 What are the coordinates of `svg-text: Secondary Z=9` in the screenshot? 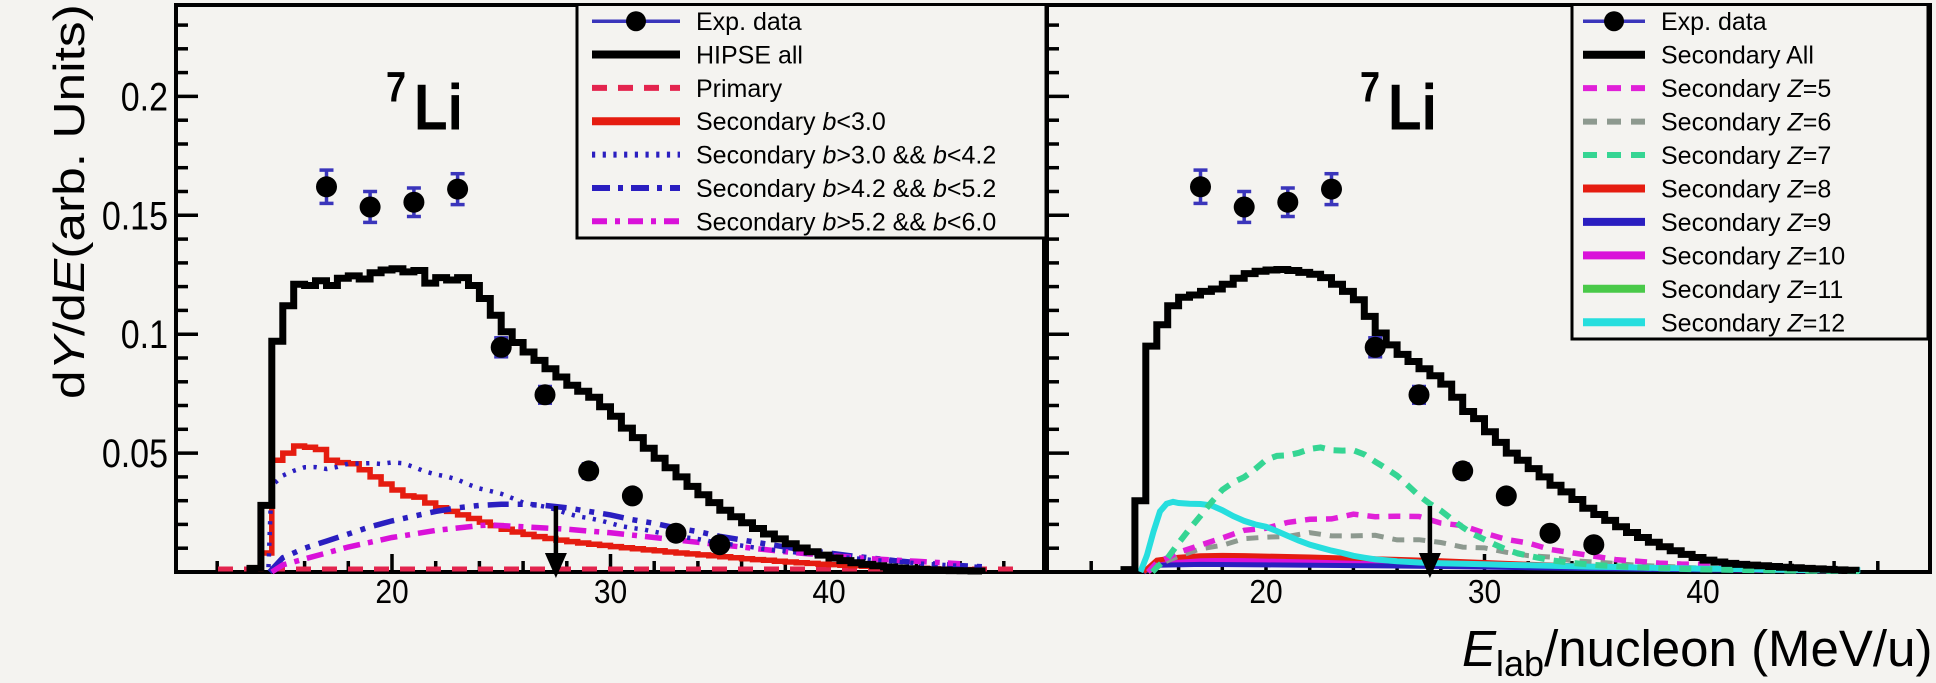 It's located at (1746, 223).